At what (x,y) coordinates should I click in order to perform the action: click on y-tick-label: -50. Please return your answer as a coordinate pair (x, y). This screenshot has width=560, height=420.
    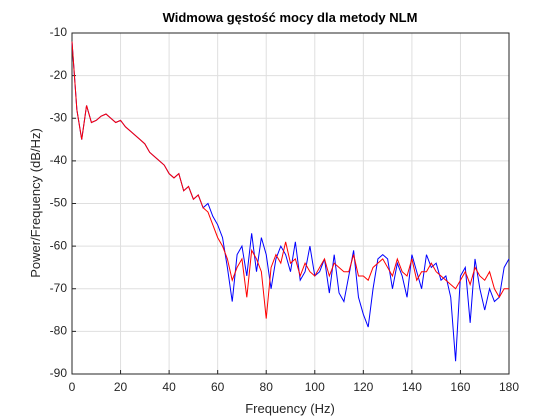
    Looking at the image, I should click on (59, 203).